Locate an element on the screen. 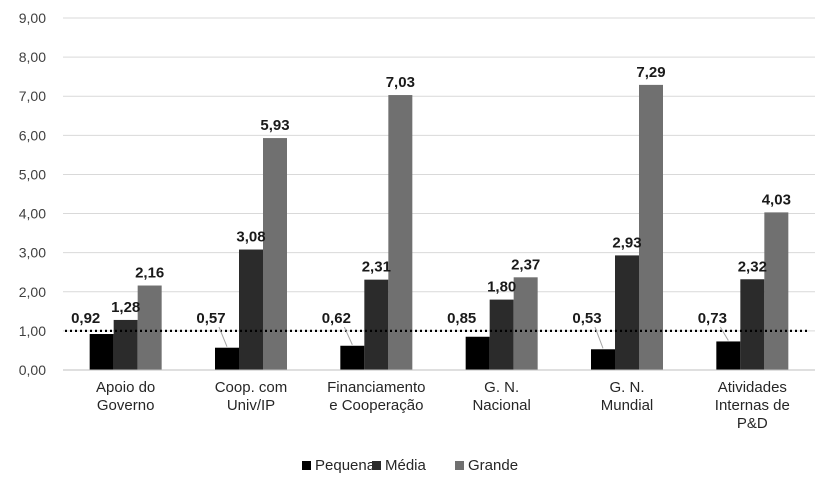 The image size is (819, 480). legend-item-média: Média is located at coordinates (399, 465).